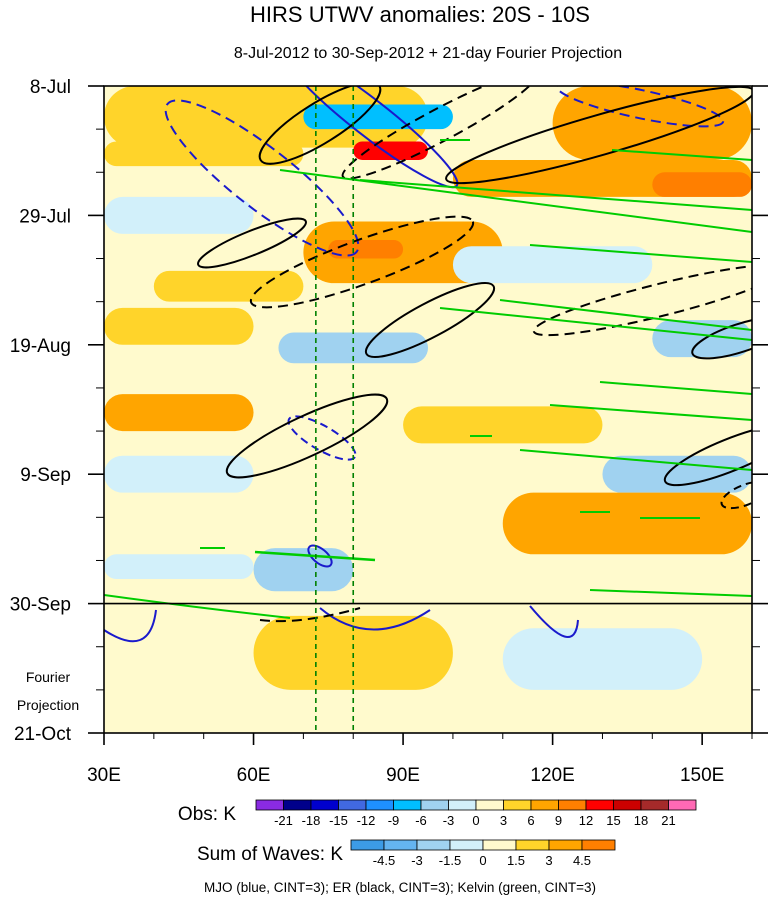 This screenshot has height=899, width=771. I want to click on y-tick-label: 8-Jul, so click(50, 87).